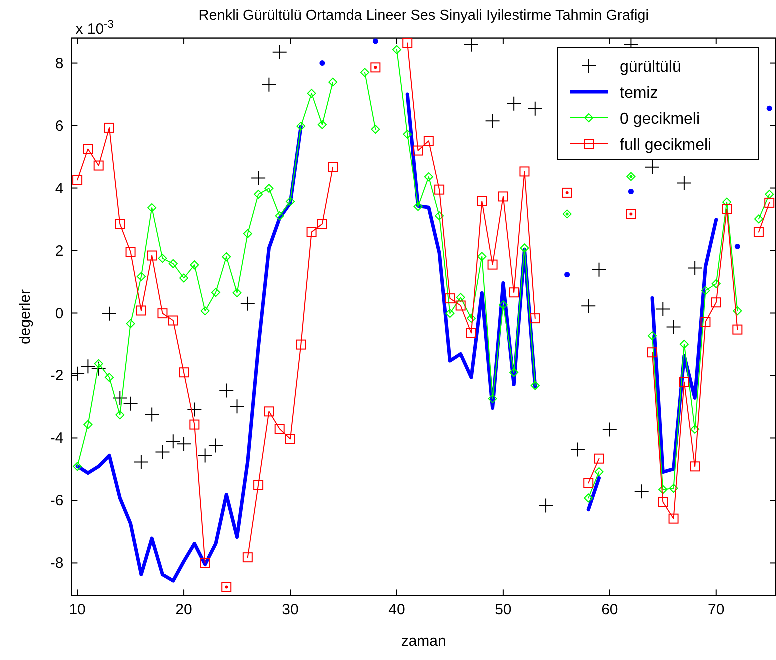 The height and width of the screenshot is (660, 776). What do you see at coordinates (290, 610) in the screenshot?
I see `x-tick-label: 30` at bounding box center [290, 610].